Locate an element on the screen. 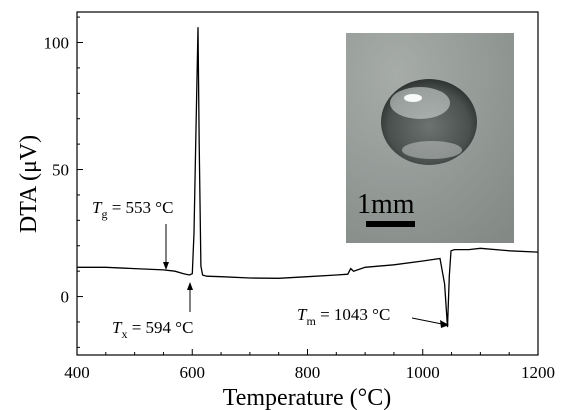 The image size is (564, 410). annotation-tm-label: Tm = 1043 °C is located at coordinates (343, 316).